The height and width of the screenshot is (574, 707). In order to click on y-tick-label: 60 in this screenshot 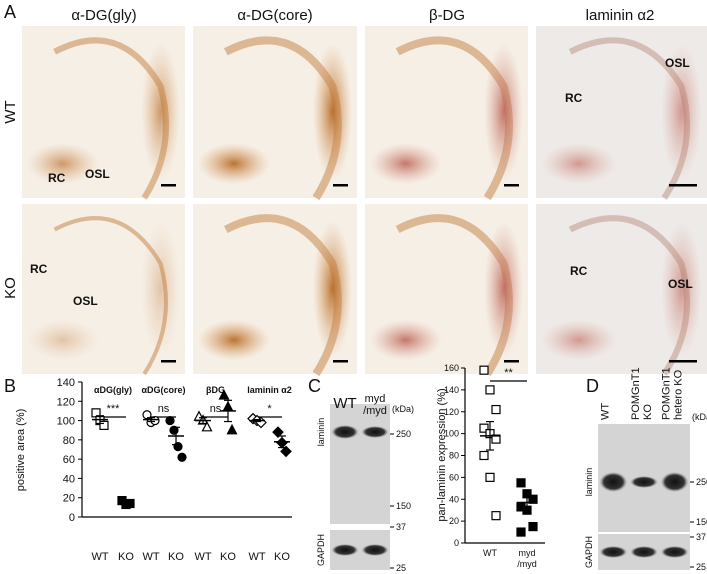, I will do `click(69, 460)`.